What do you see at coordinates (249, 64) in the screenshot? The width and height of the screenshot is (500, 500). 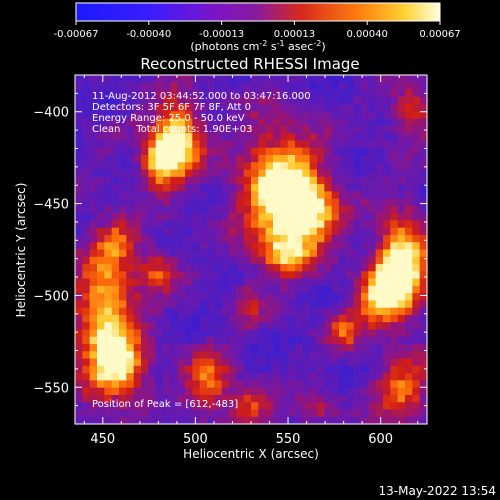 I see `chart-title: Reconstructed RHESSI Image` at bounding box center [249, 64].